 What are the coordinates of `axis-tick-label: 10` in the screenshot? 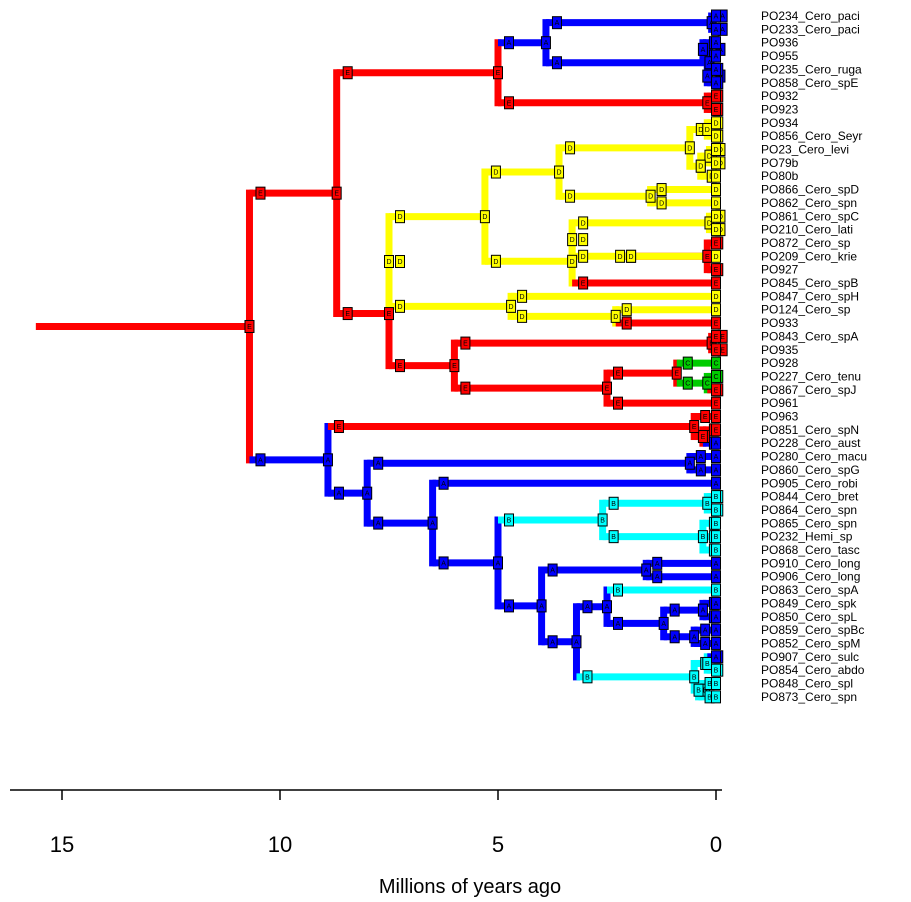 It's located at (280, 844).